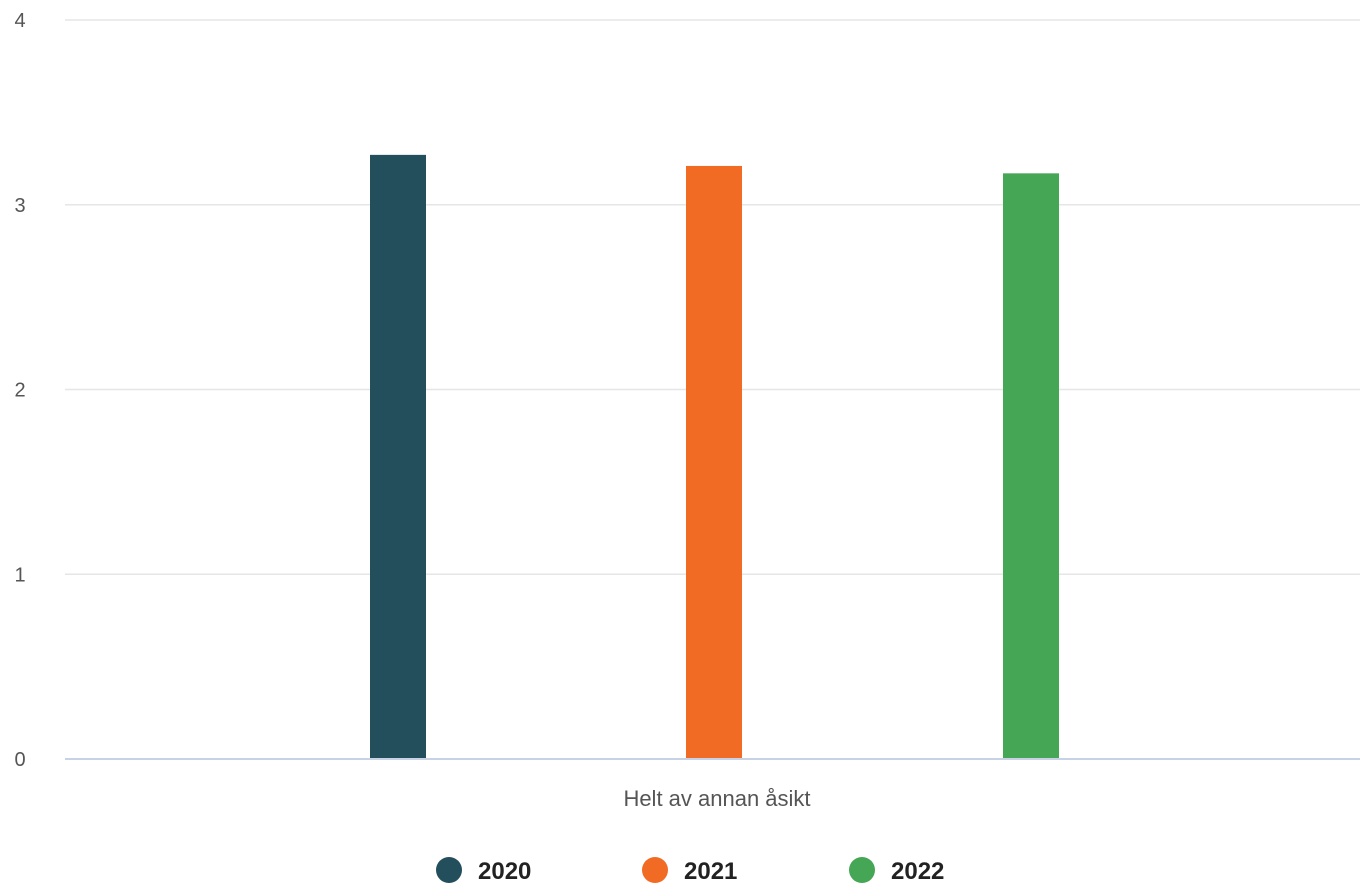  I want to click on y-axis-ticks: 0 1 2 3 4, so click(19, 390).